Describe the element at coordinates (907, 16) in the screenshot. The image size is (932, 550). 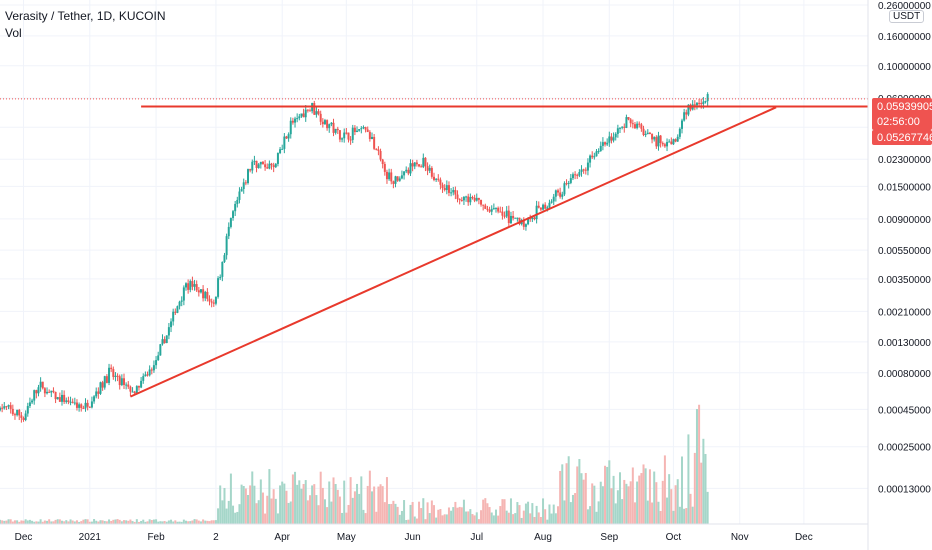
I see `currency-badge: USDT` at that location.